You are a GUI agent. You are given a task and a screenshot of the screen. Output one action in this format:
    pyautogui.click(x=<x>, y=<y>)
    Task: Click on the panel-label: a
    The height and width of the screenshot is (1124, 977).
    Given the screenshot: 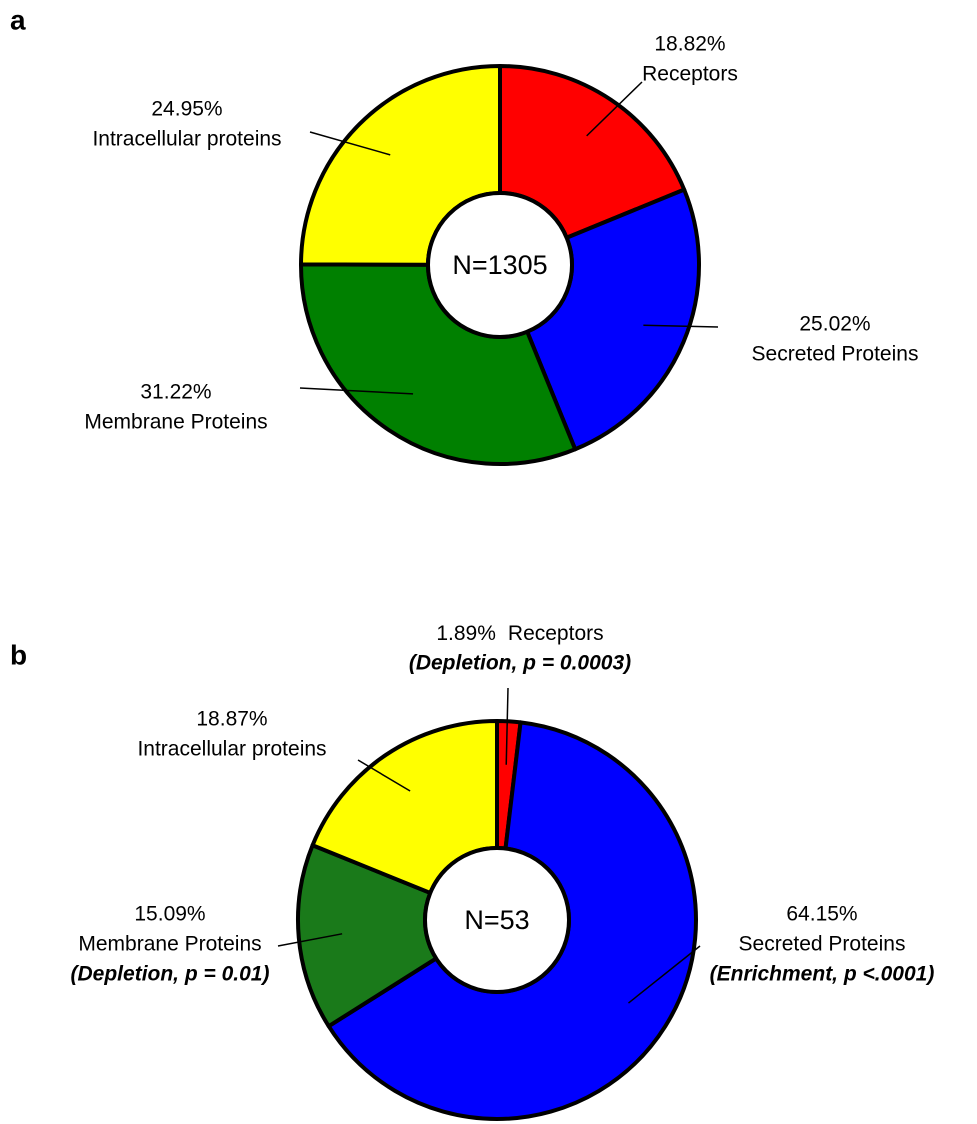 What is the action you would take?
    pyautogui.click(x=18, y=19)
    